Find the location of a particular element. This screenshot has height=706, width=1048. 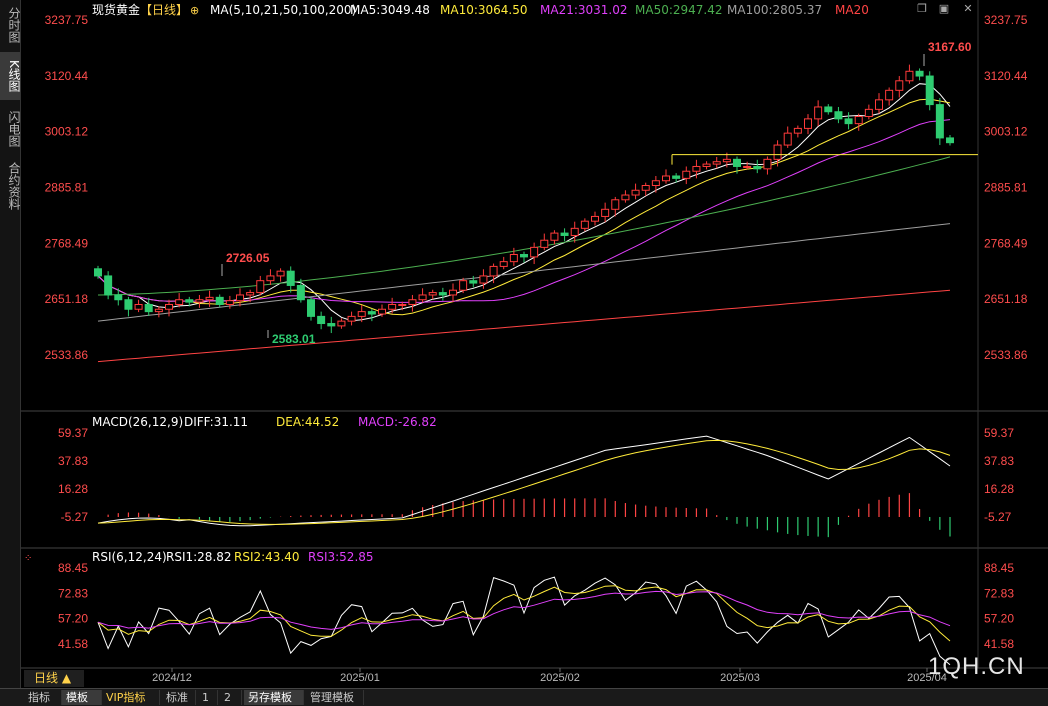

x-tick-label: 2025/01 is located at coordinates (360, 678).